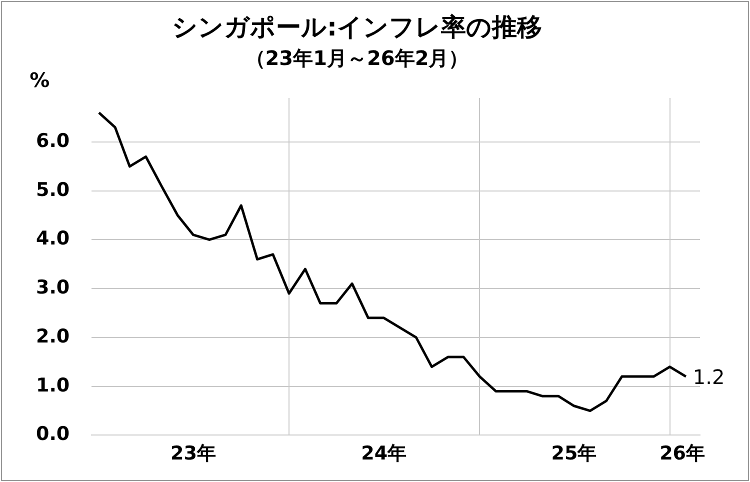 The height and width of the screenshot is (482, 750). What do you see at coordinates (40, 80) in the screenshot?
I see `y-axis-title: %` at bounding box center [40, 80].